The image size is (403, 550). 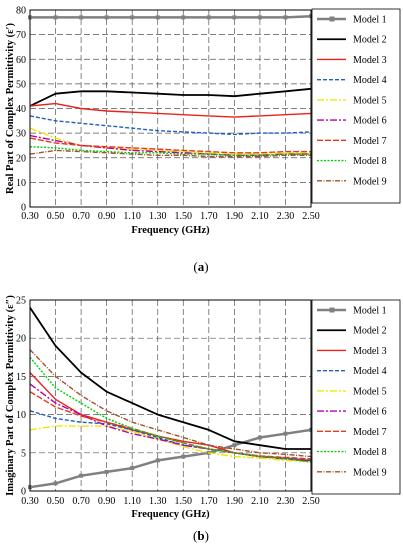 What do you see at coordinates (200, 266) in the screenshot?
I see `panel-label: (a)` at bounding box center [200, 266].